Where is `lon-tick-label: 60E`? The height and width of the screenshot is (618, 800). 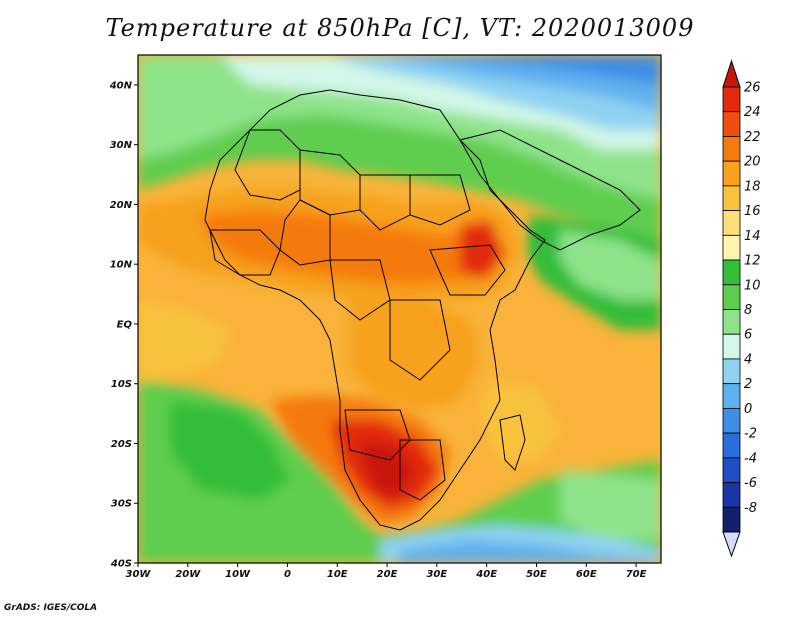 lon-tick-label: 60E is located at coordinates (586, 574).